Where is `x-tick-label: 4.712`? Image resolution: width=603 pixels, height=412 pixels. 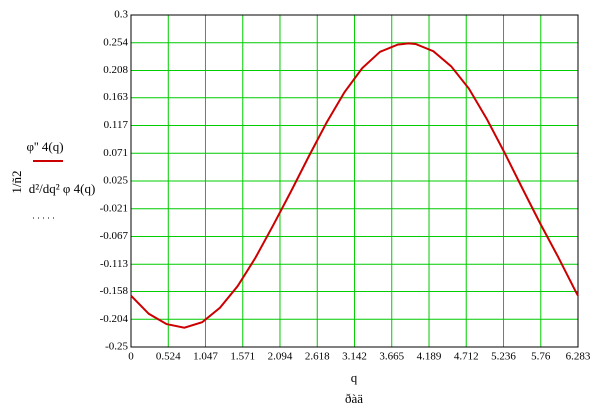
x-tick-label: 4.712 is located at coordinates (466, 357).